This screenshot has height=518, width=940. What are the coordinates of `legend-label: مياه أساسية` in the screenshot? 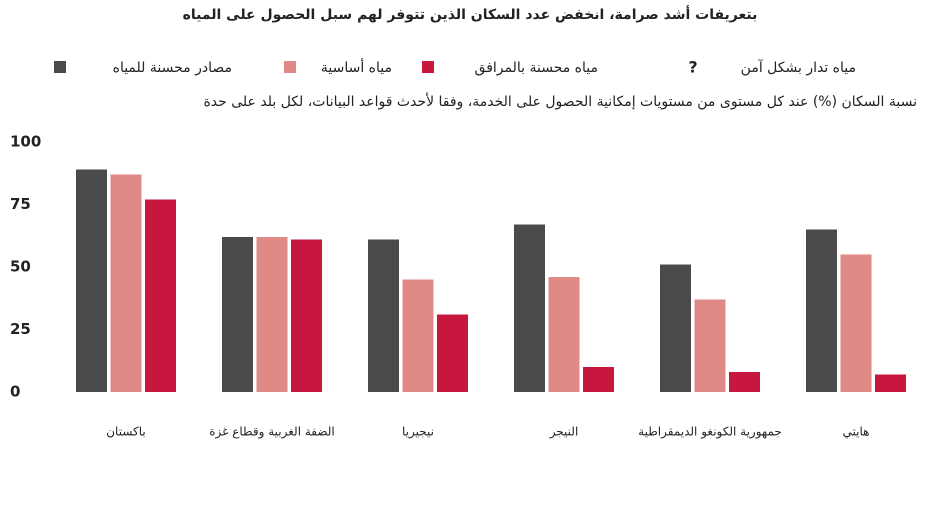 It's located at (356, 67).